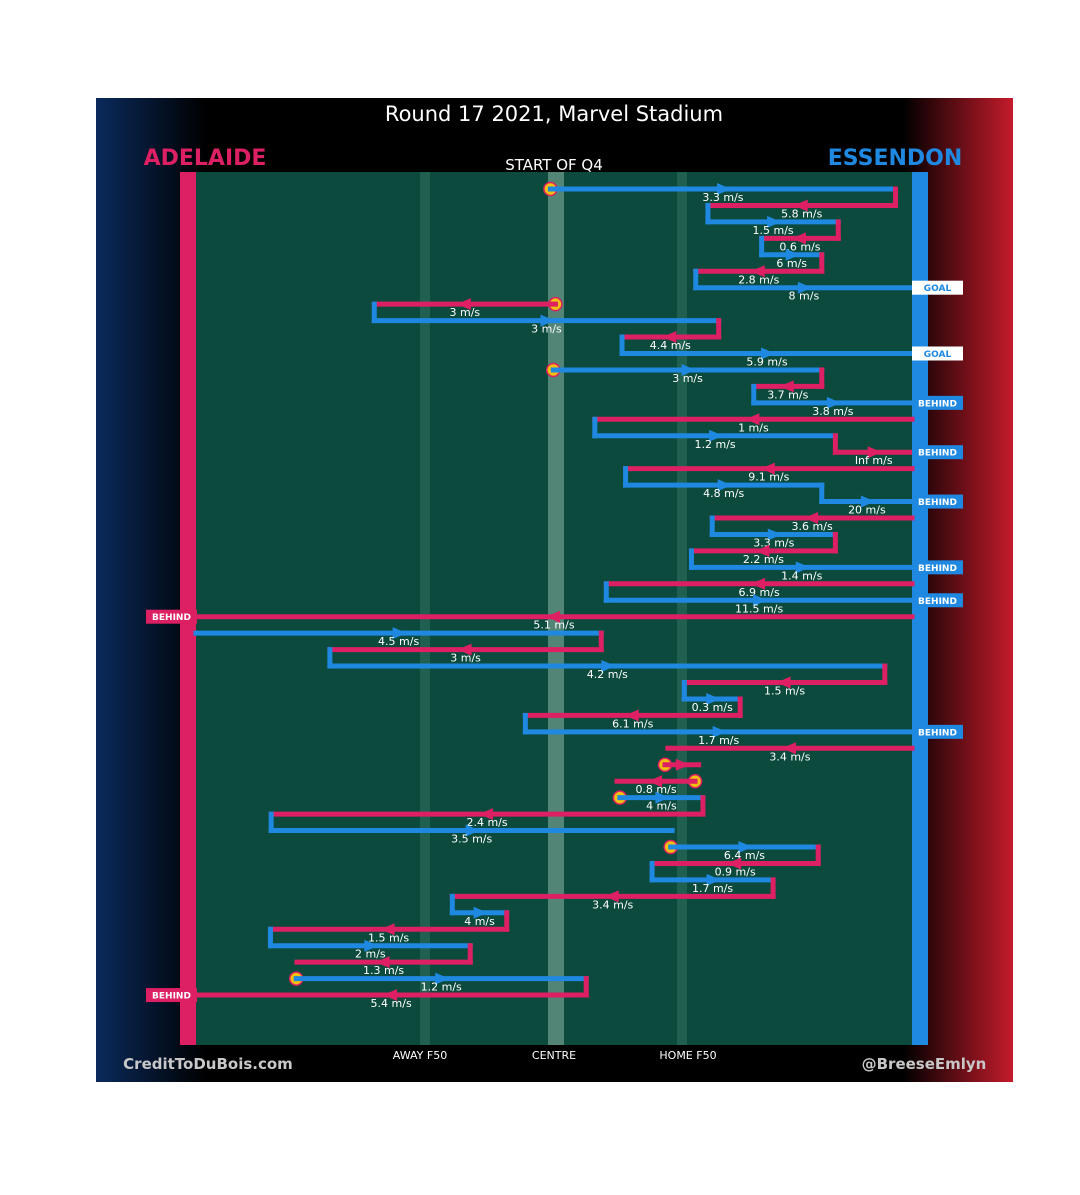 The image size is (1080, 1195). I want to click on speed-label: 3.3 m/s, so click(773, 542).